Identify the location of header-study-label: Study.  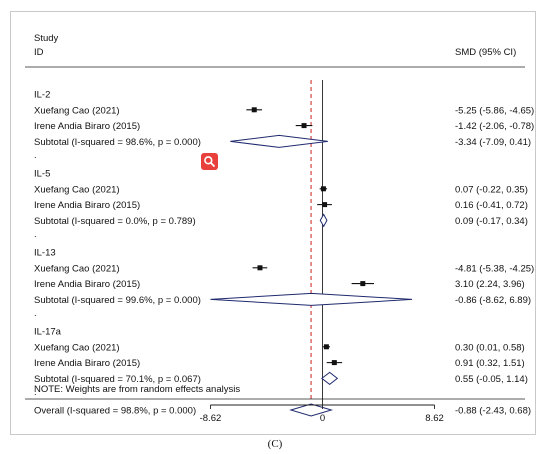
(46, 38).